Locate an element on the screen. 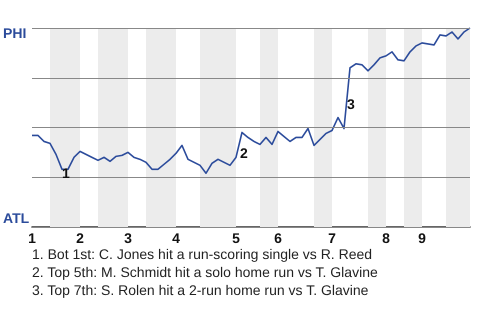  x-tick-label: 8 is located at coordinates (386, 238).